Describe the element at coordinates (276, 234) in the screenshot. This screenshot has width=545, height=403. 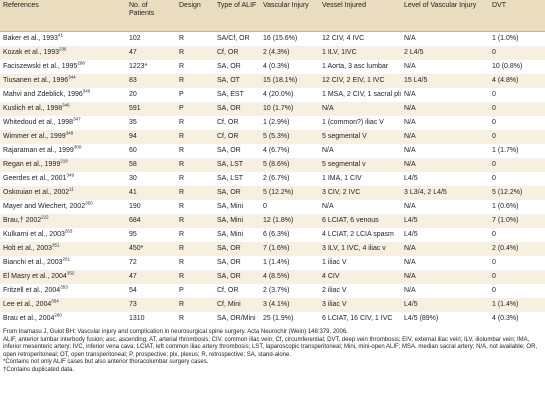
I see `cell-text: 6 (6.3%)` at that location.